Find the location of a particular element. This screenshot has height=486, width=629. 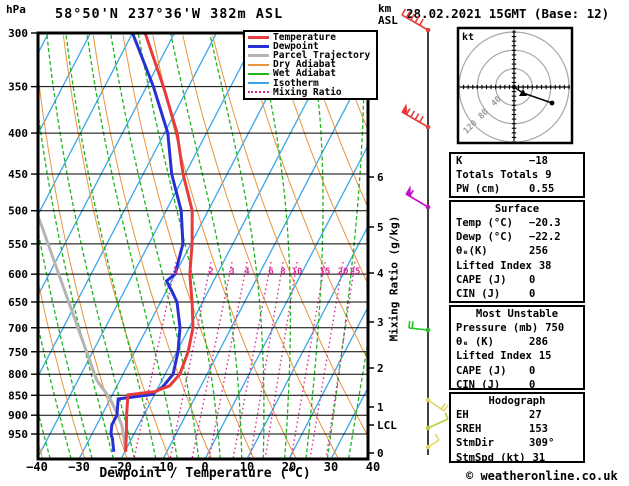

svg-text: 15 is located at coordinates (325, 272).